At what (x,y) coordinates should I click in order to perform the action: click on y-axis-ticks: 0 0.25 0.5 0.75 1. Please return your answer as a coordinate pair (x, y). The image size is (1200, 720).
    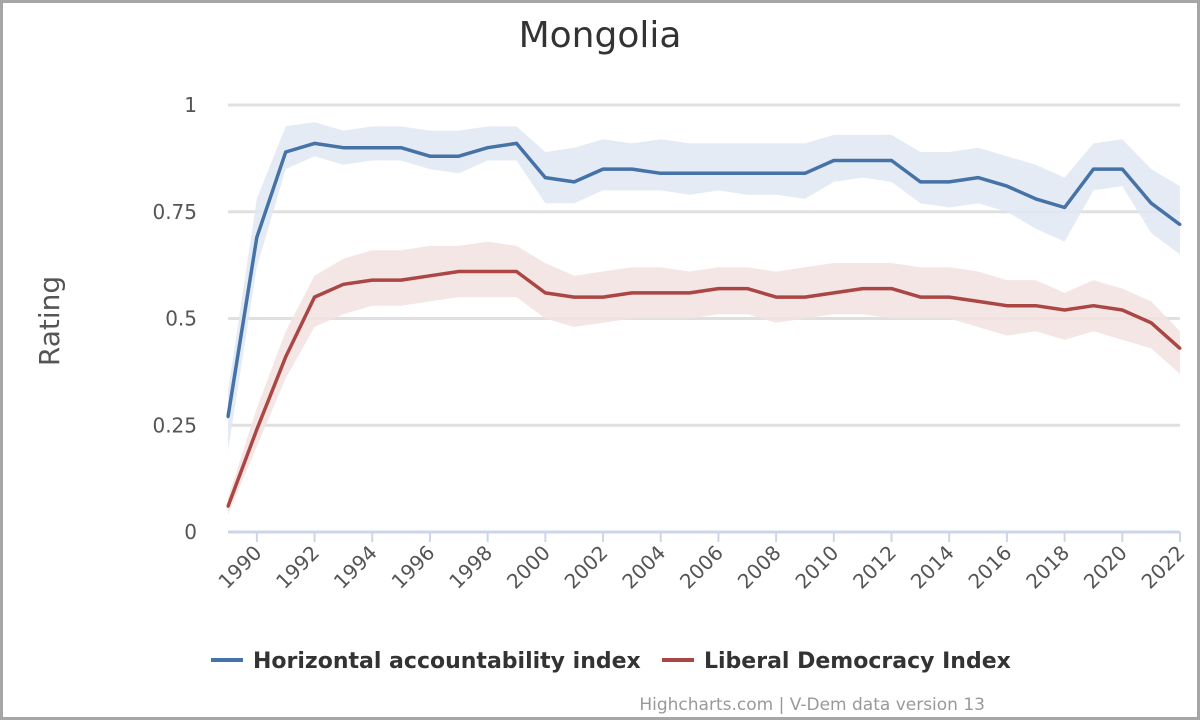
    Looking at the image, I should click on (174, 318).